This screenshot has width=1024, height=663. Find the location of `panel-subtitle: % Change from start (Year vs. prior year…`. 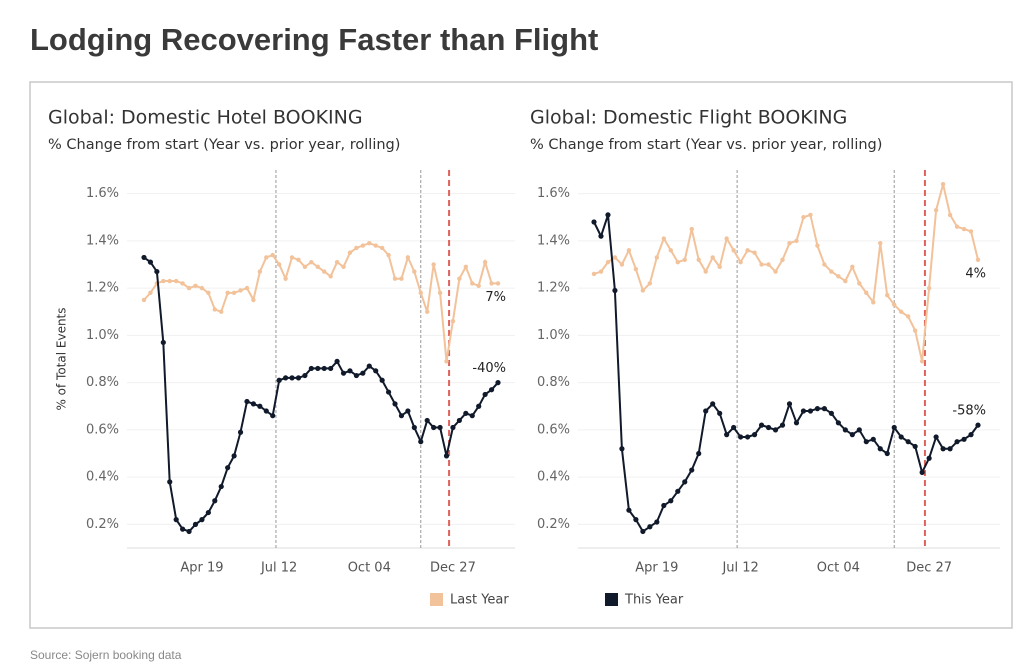

panel-subtitle: % Change from start (Year vs. prior year… is located at coordinates (706, 145).